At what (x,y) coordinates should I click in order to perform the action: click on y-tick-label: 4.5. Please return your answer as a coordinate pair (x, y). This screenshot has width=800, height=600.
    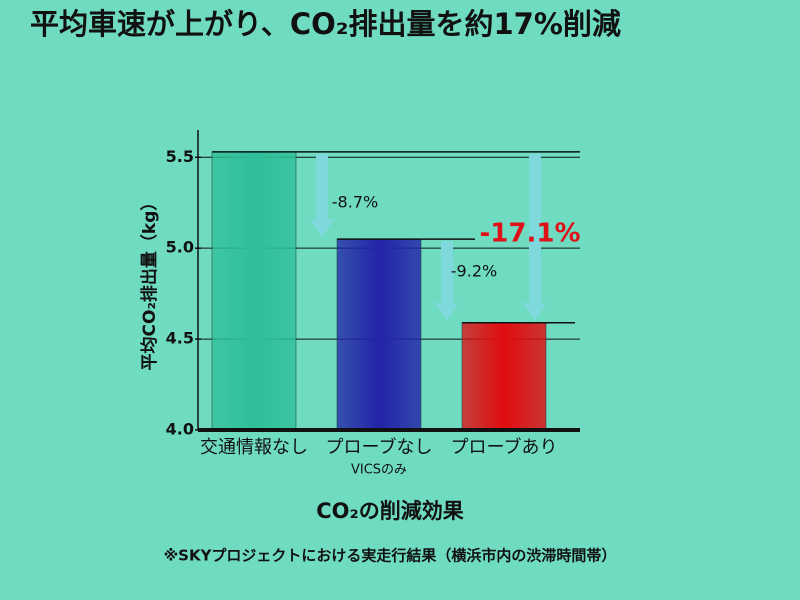
    Looking at the image, I should click on (180, 338).